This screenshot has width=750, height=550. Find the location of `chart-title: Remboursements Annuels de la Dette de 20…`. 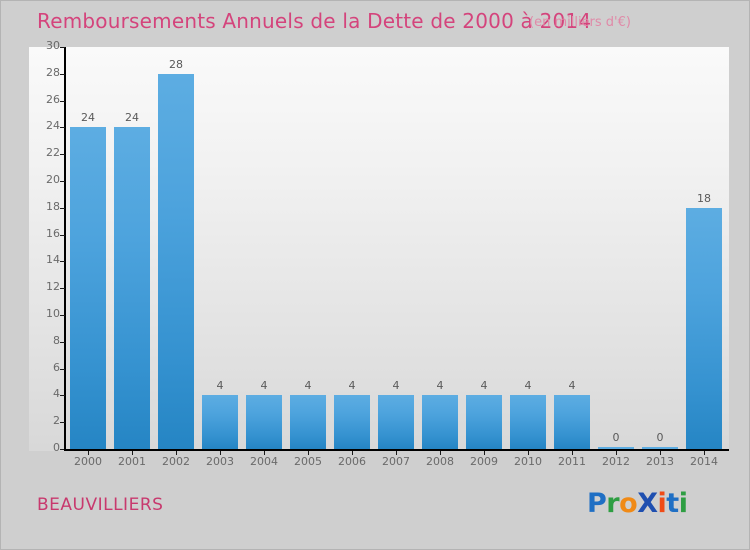

chart-title: Remboursements Annuels de la Dette de 20… is located at coordinates (314, 21).